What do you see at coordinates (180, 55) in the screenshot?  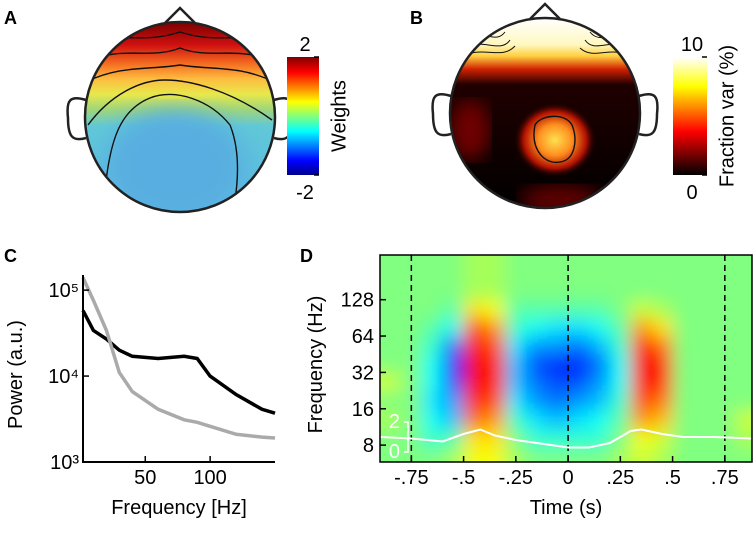 I see `contour` at bounding box center [180, 55].